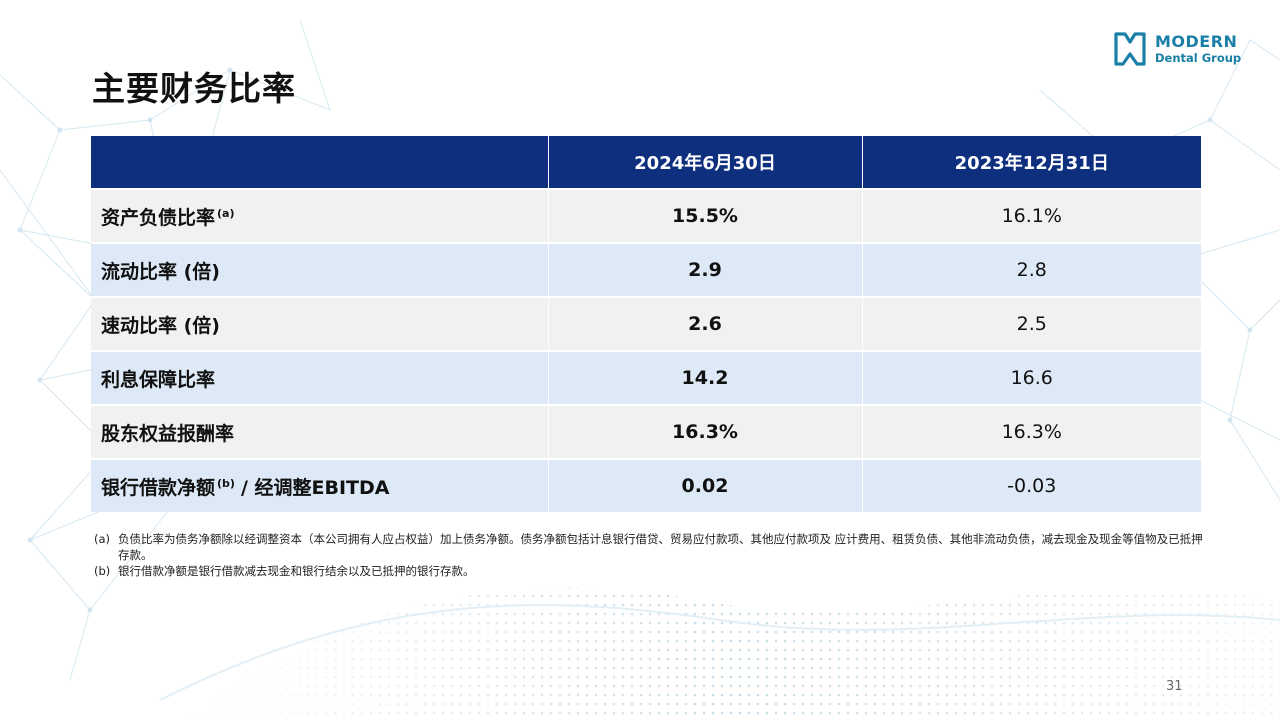 This screenshot has height=720, width=1280. I want to click on header-previous-period: 2023年12月31日, so click(1031, 162).